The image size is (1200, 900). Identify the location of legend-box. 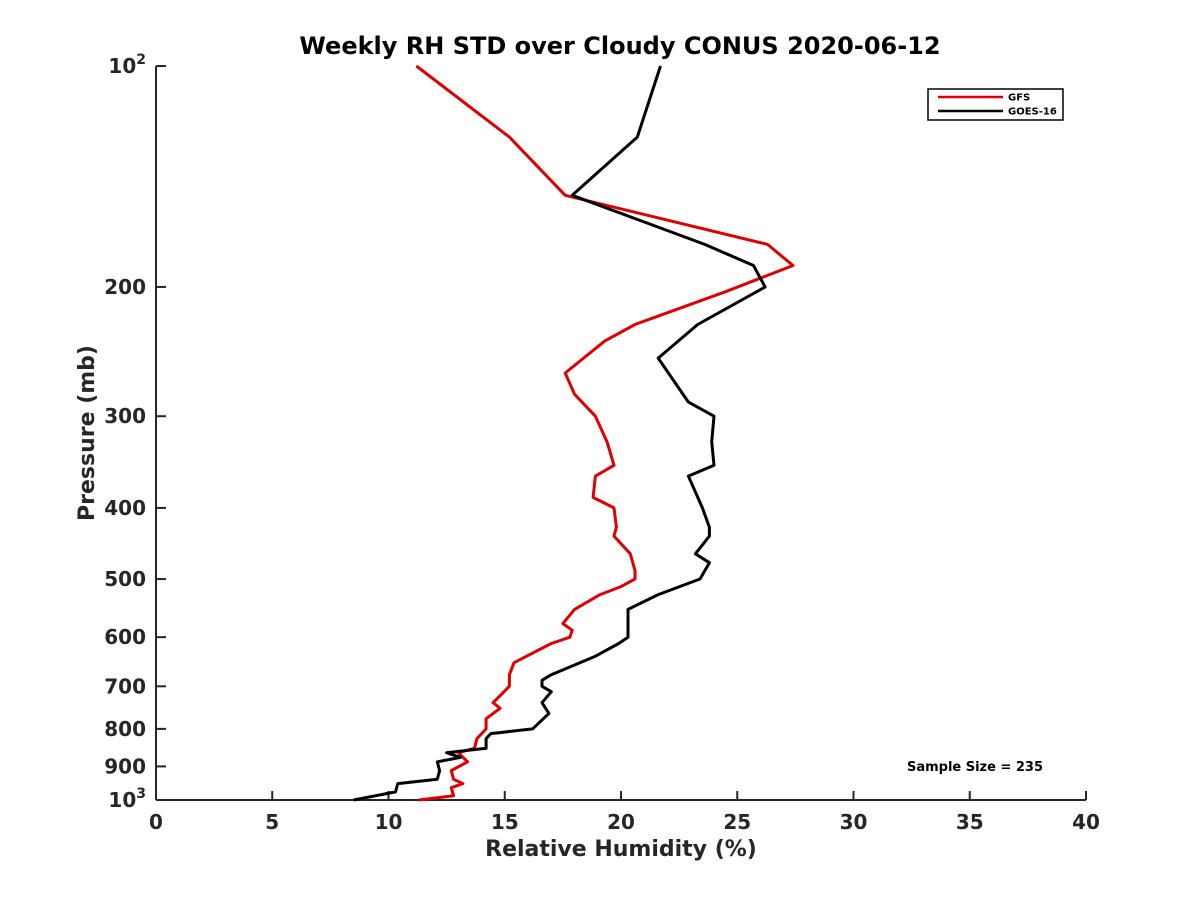
(995, 104).